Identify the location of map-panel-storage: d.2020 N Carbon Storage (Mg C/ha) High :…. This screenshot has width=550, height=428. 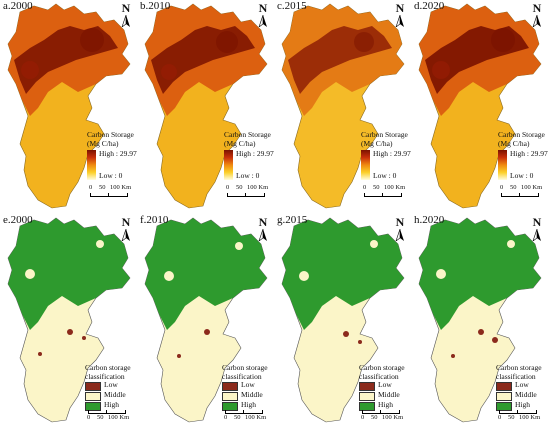
(479, 106).